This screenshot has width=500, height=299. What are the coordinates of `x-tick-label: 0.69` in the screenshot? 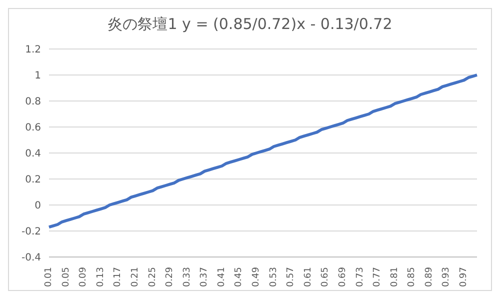 It's located at (343, 277).